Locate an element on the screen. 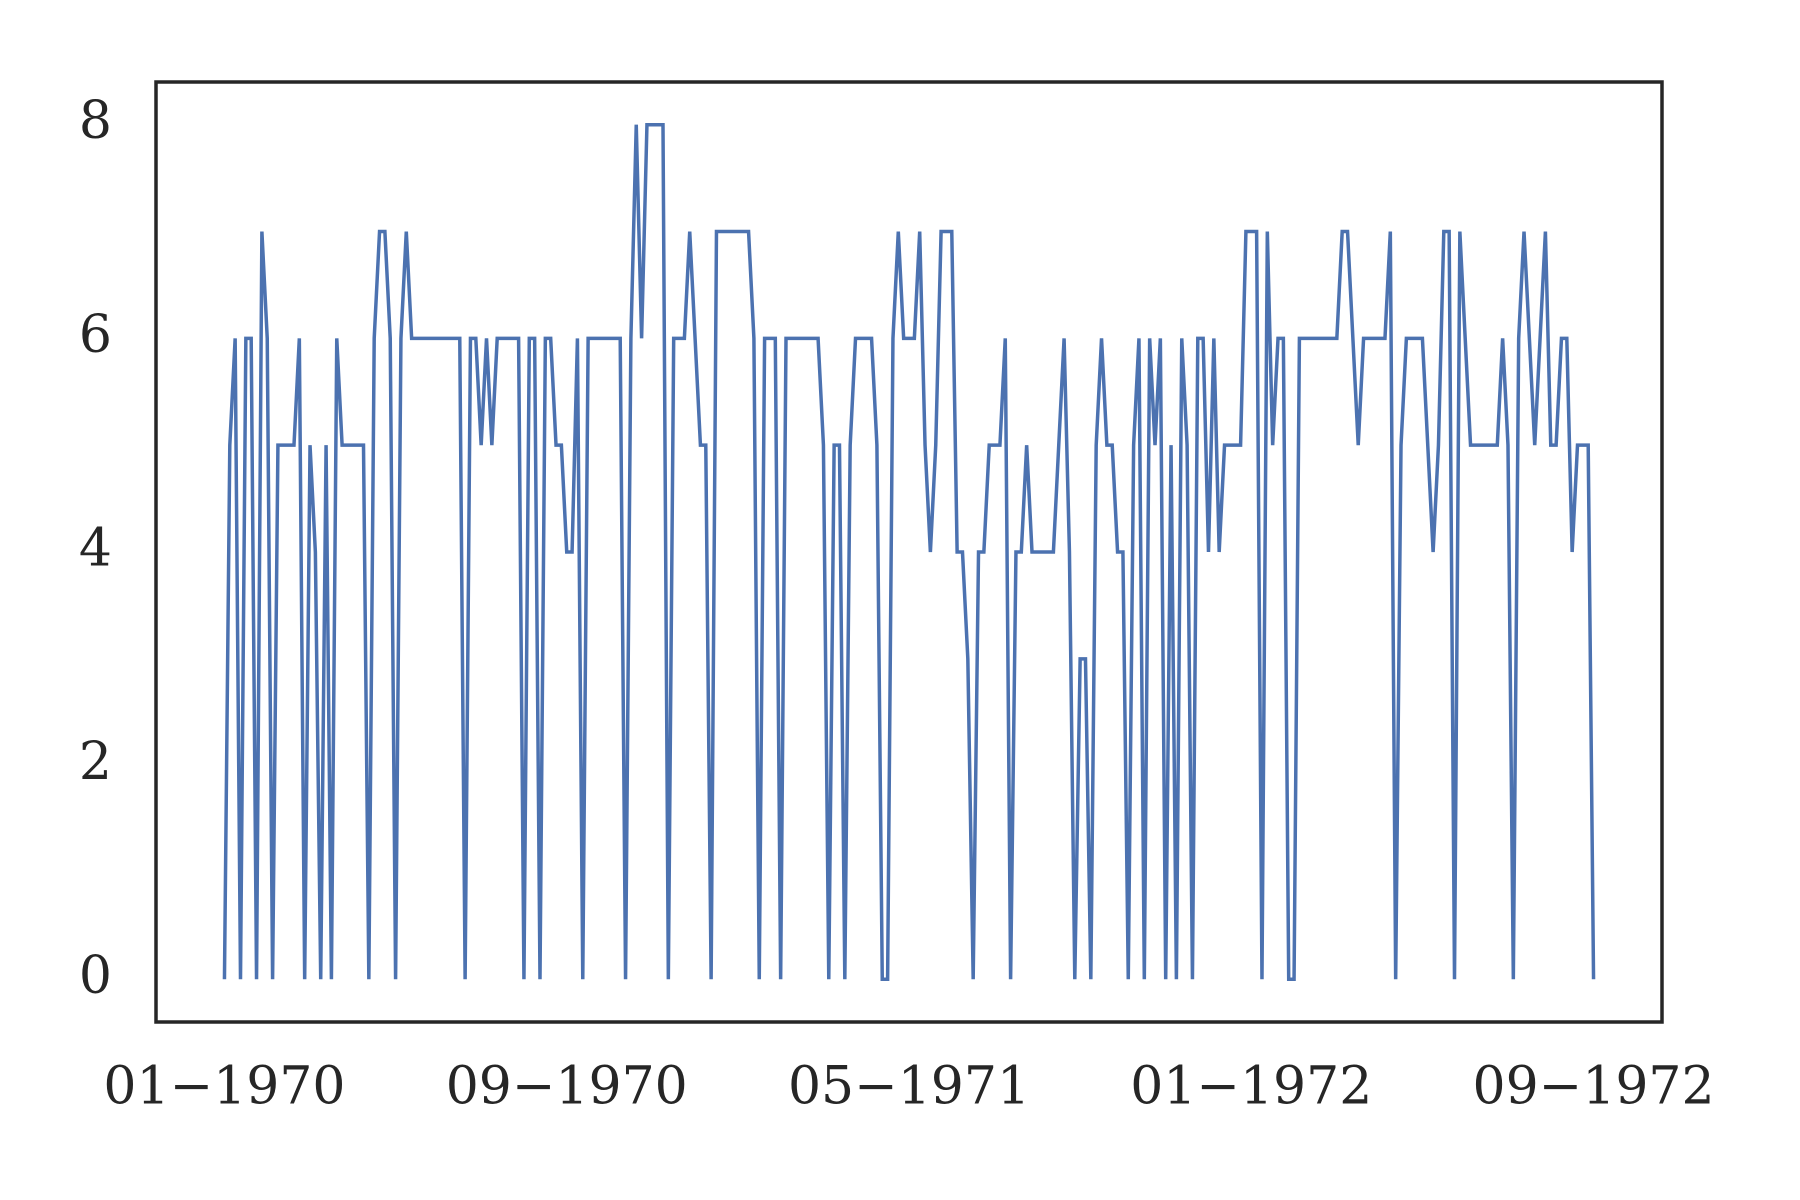 Image resolution: width=1800 pixels, height=1200 pixels. y-tick-label: 8 is located at coordinates (95, 121).